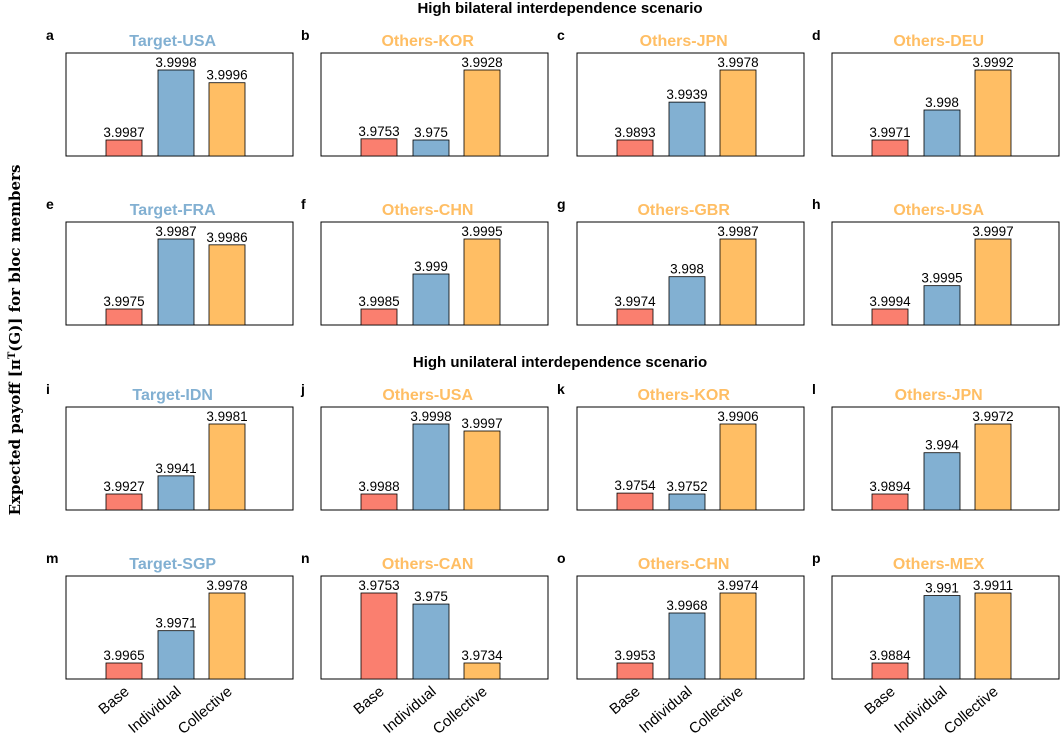 The width and height of the screenshot is (1061, 753). What do you see at coordinates (481, 62) in the screenshot?
I see `data-label: 3.9928` at bounding box center [481, 62].